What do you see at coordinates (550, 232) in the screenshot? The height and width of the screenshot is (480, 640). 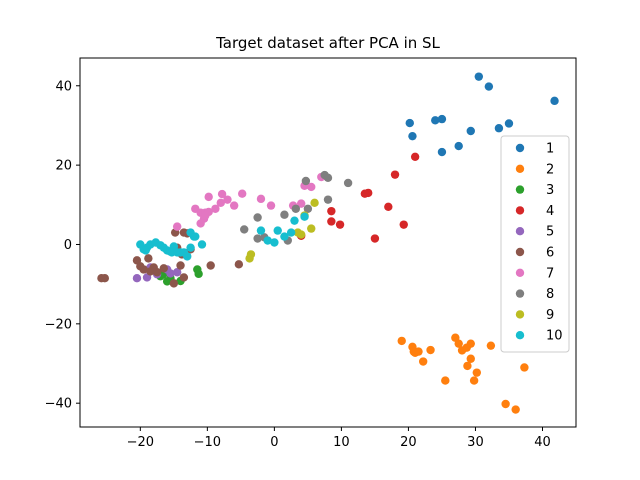 I see `legend-label-5: 5` at bounding box center [550, 232].